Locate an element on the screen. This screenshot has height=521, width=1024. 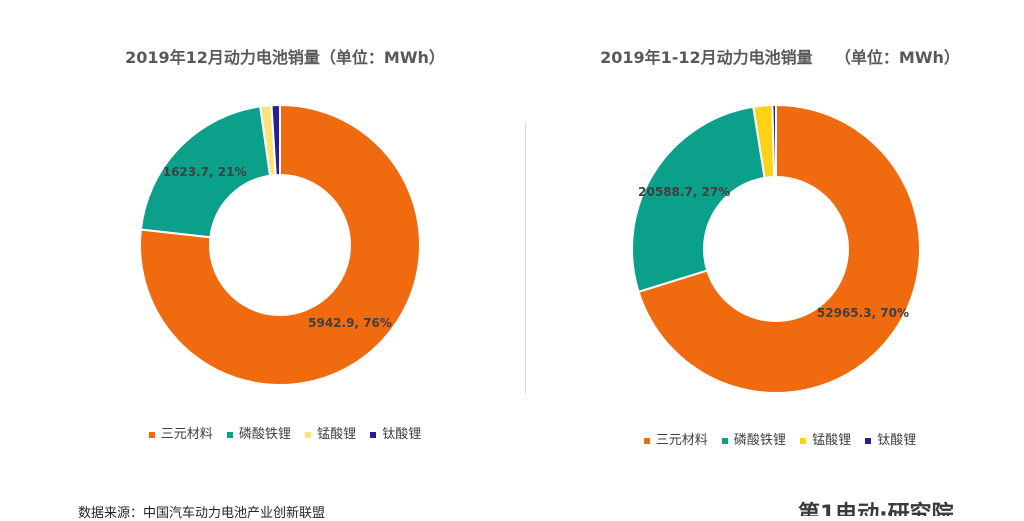
donut-chart-monthly: 5942.9, 76% 1623.7, 21% is located at coordinates (280, 244).